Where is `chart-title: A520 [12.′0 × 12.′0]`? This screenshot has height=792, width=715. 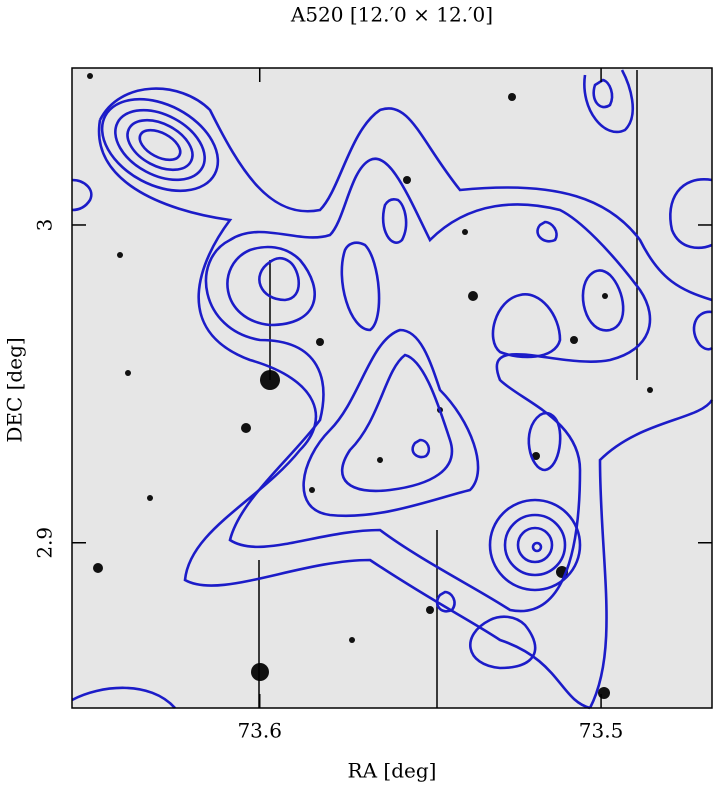 chart-title: A520 [12.′0 × 12.′0] is located at coordinates (391, 15).